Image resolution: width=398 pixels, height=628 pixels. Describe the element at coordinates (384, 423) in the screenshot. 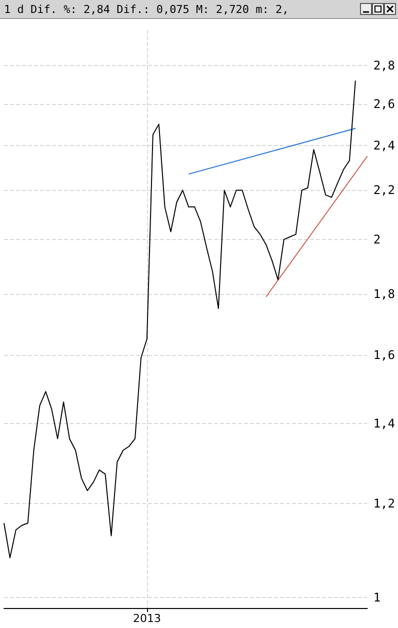

I see `y-tick-label: 1,4` at that location.